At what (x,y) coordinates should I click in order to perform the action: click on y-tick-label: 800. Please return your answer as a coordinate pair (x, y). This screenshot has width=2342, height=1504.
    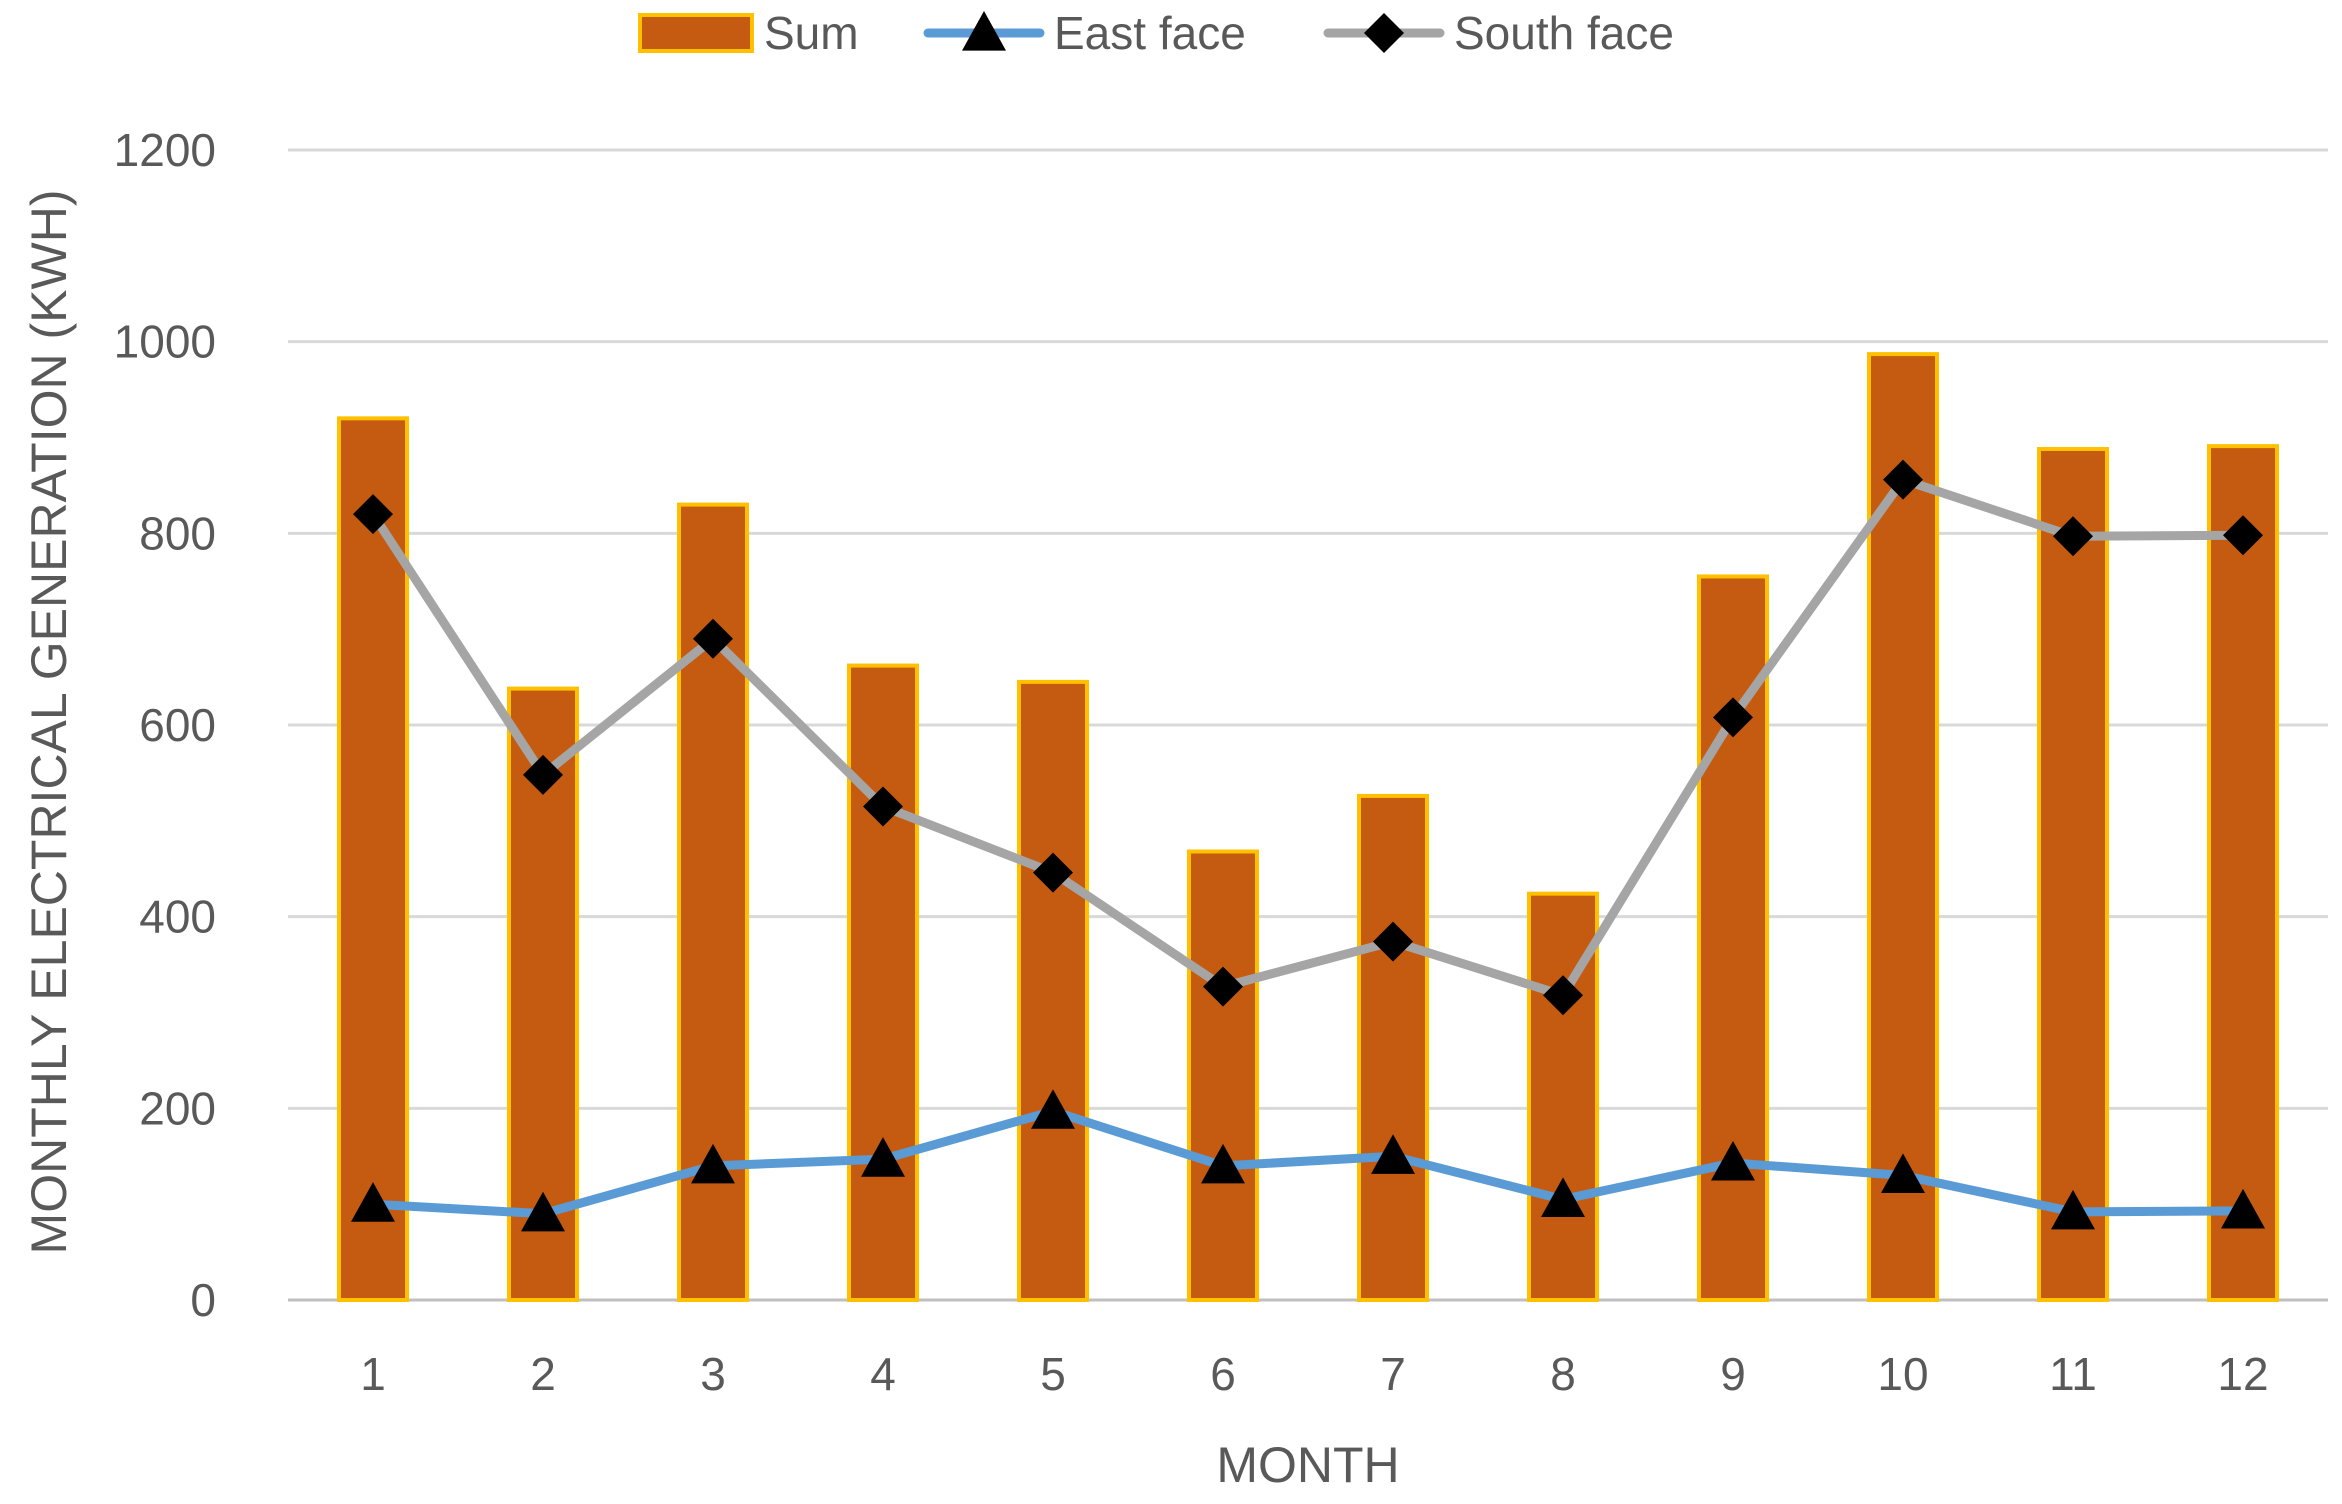
    Looking at the image, I should click on (177, 533).